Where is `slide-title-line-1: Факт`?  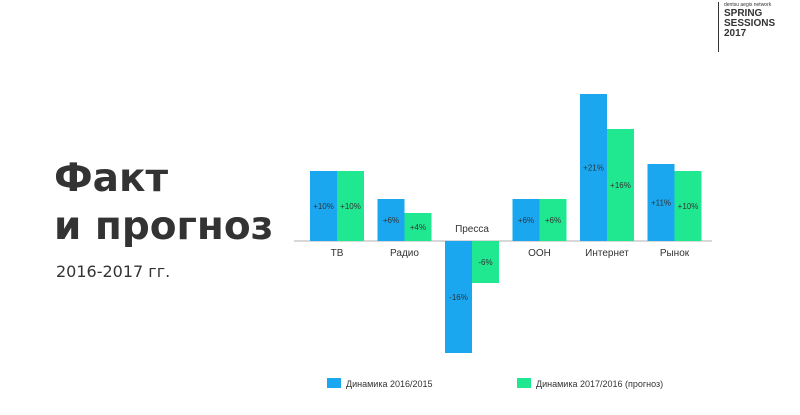
slide-title-line-1: Факт is located at coordinates (111, 178).